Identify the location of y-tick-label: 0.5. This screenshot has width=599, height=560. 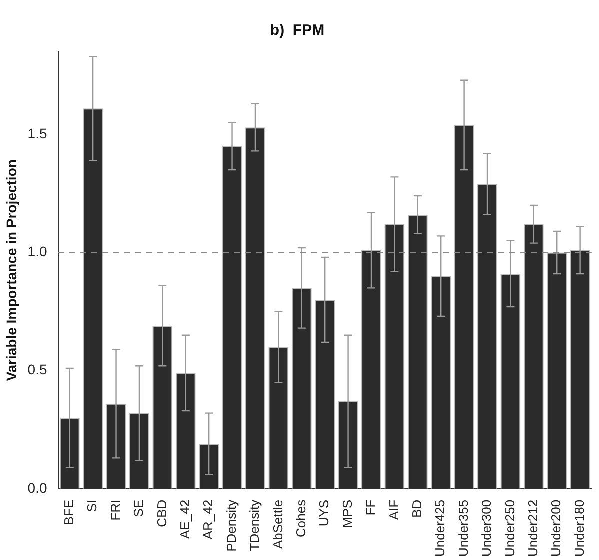
(38, 370).